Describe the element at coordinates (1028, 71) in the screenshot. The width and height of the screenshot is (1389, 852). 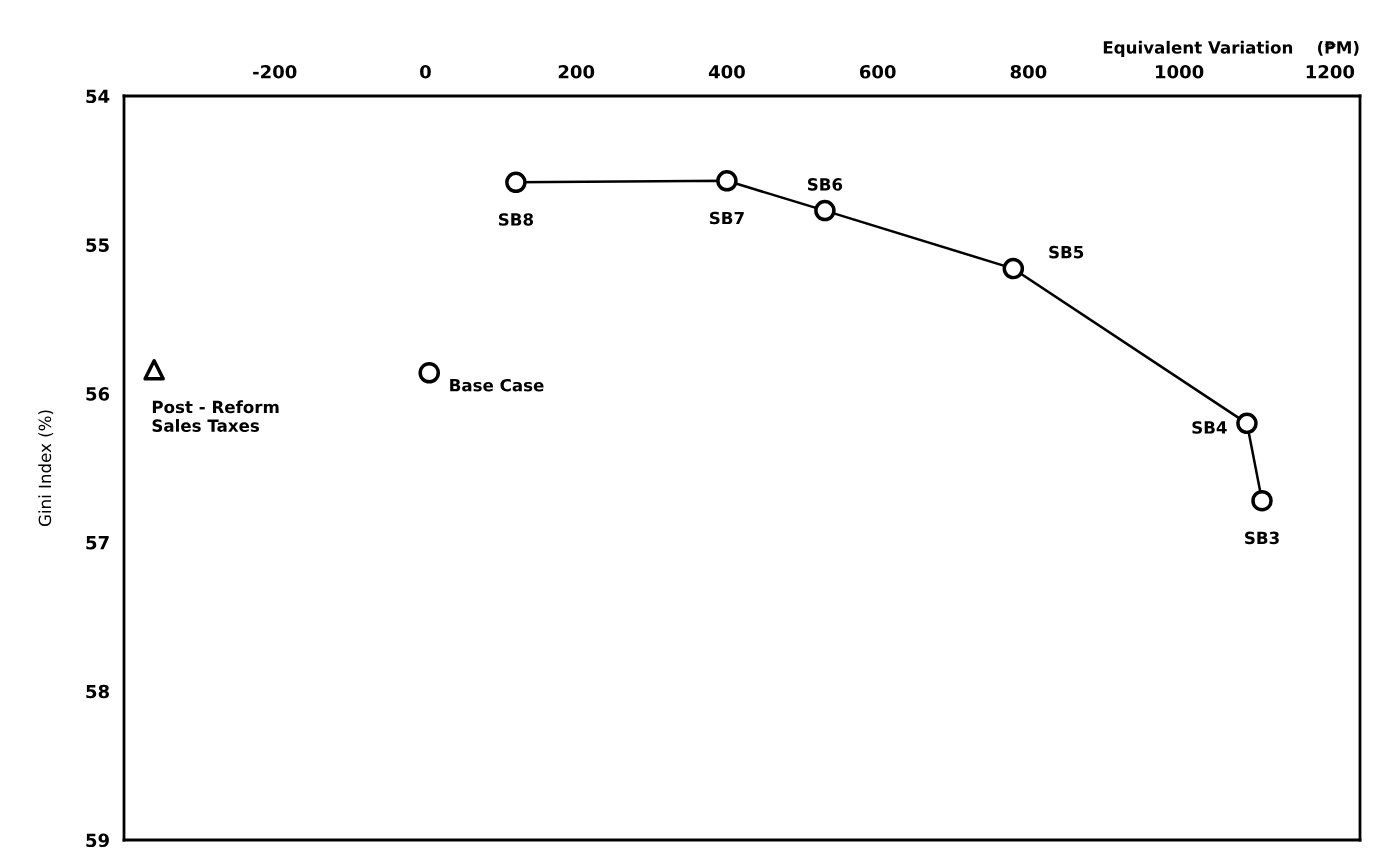
I see `x-tick-label: 800` at that location.